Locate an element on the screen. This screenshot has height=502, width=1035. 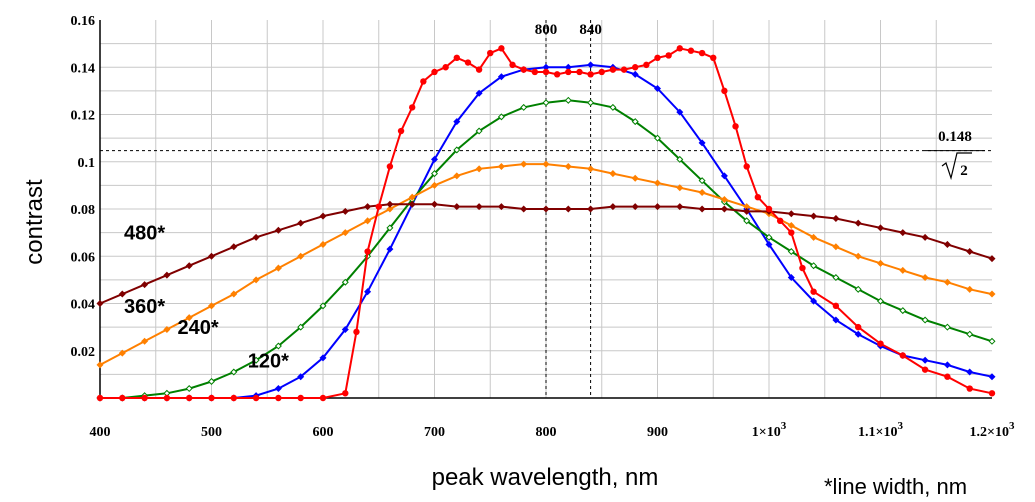
y-axis-title: contrast is located at coordinates (34, 222).